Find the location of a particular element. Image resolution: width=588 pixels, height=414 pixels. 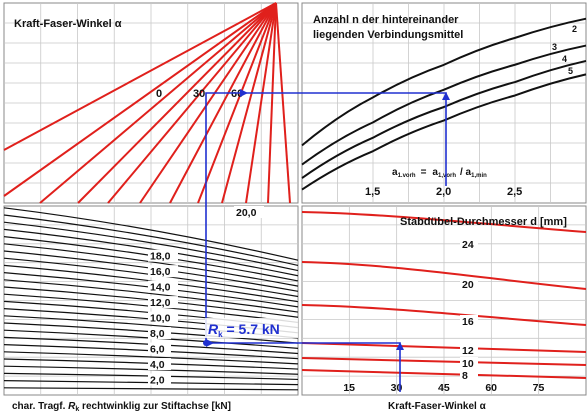

arrow-right is located at coordinates (244, 93).